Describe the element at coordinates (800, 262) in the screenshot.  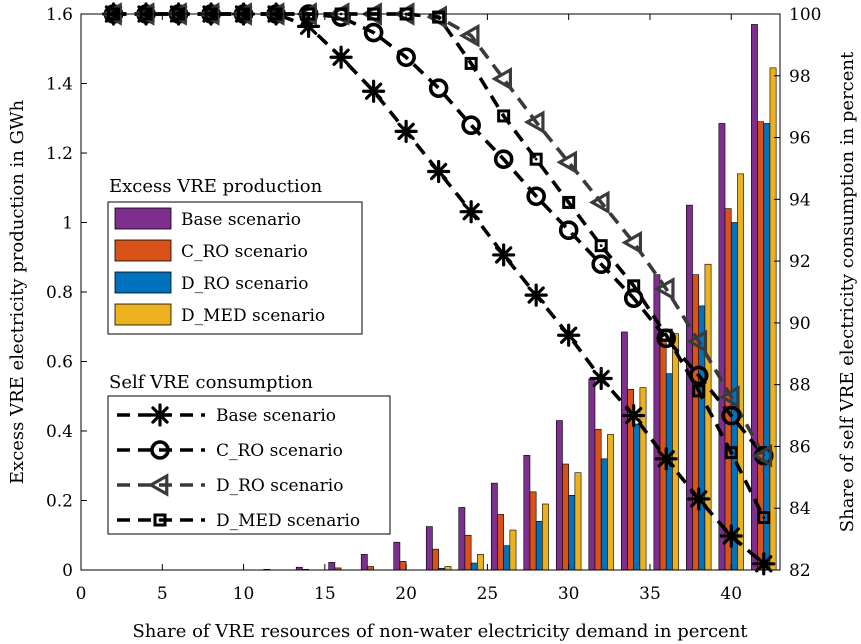
I see `y-tick-label-right: 92` at that location.